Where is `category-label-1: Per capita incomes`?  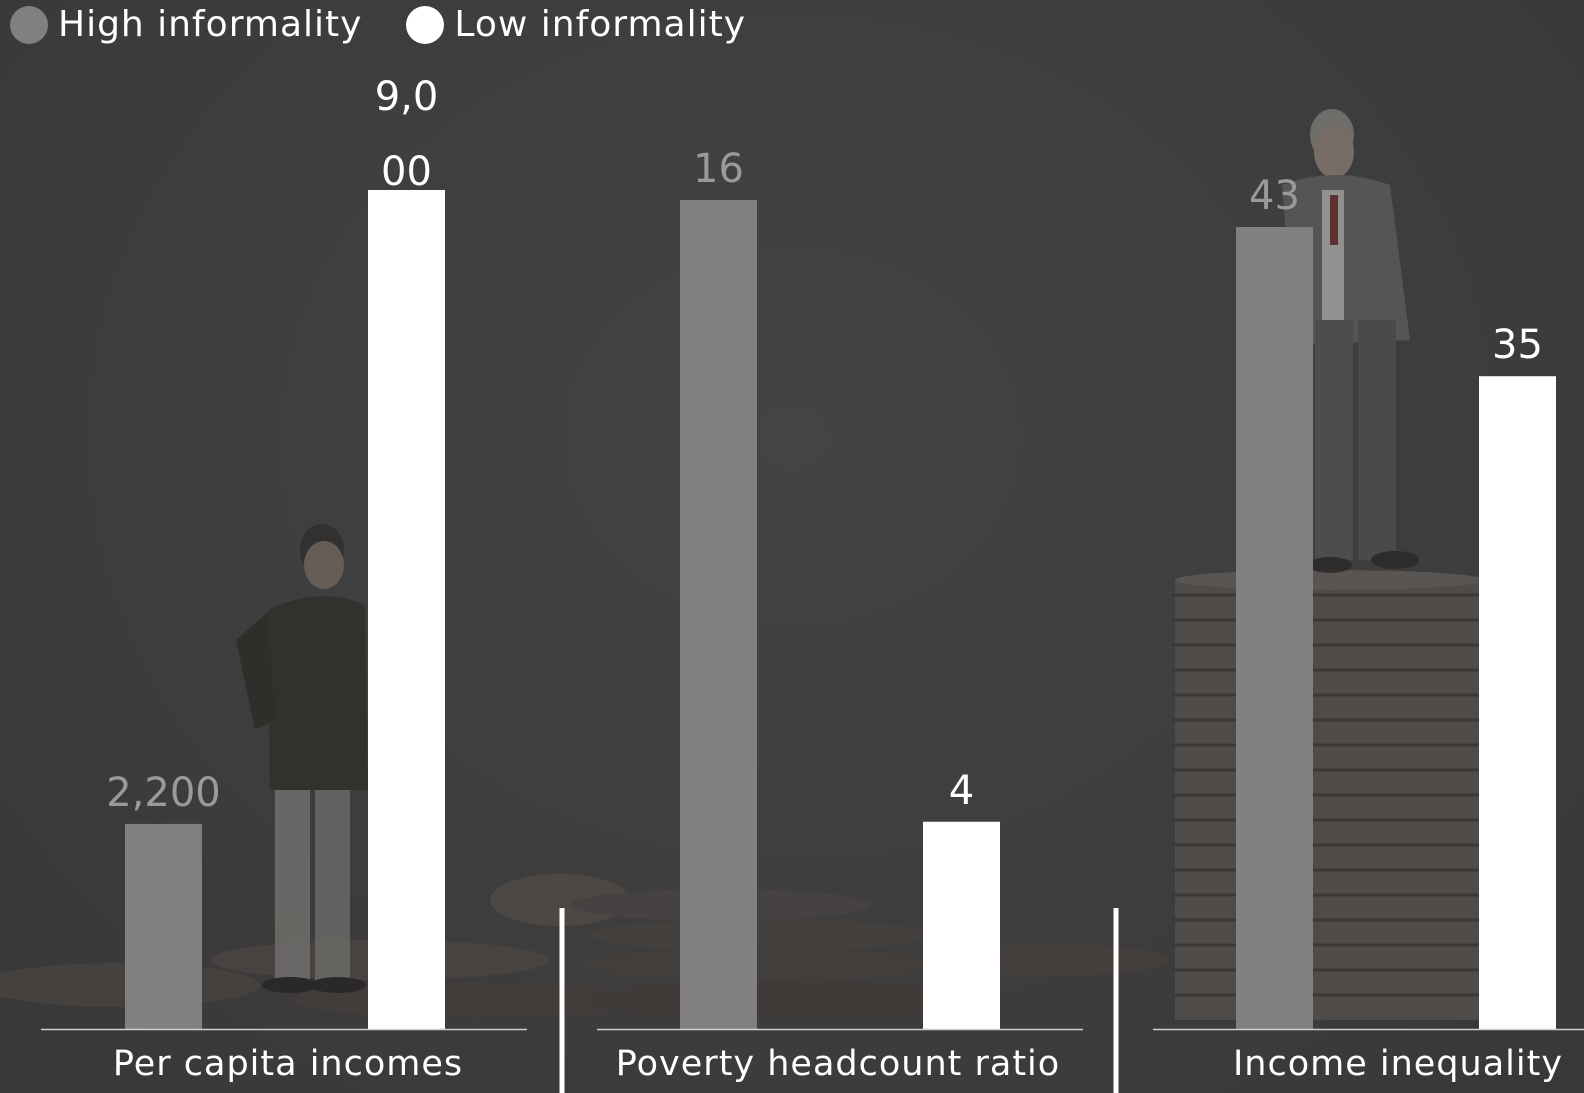
category-label-1: Per capita incomes is located at coordinates (288, 1064).